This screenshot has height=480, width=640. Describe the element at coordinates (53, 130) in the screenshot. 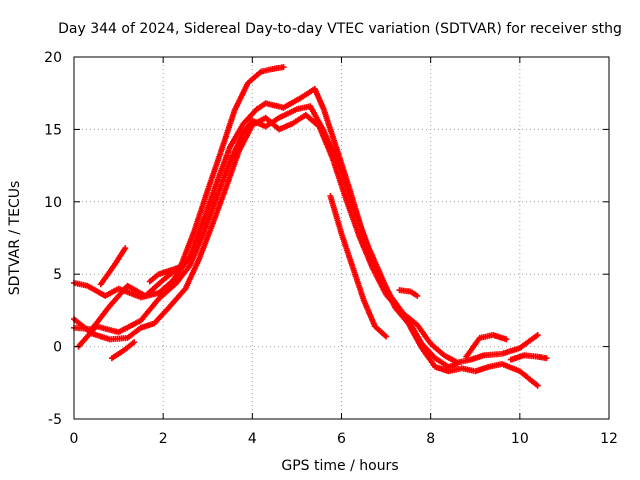

I see `y-tick-label: 15` at that location.